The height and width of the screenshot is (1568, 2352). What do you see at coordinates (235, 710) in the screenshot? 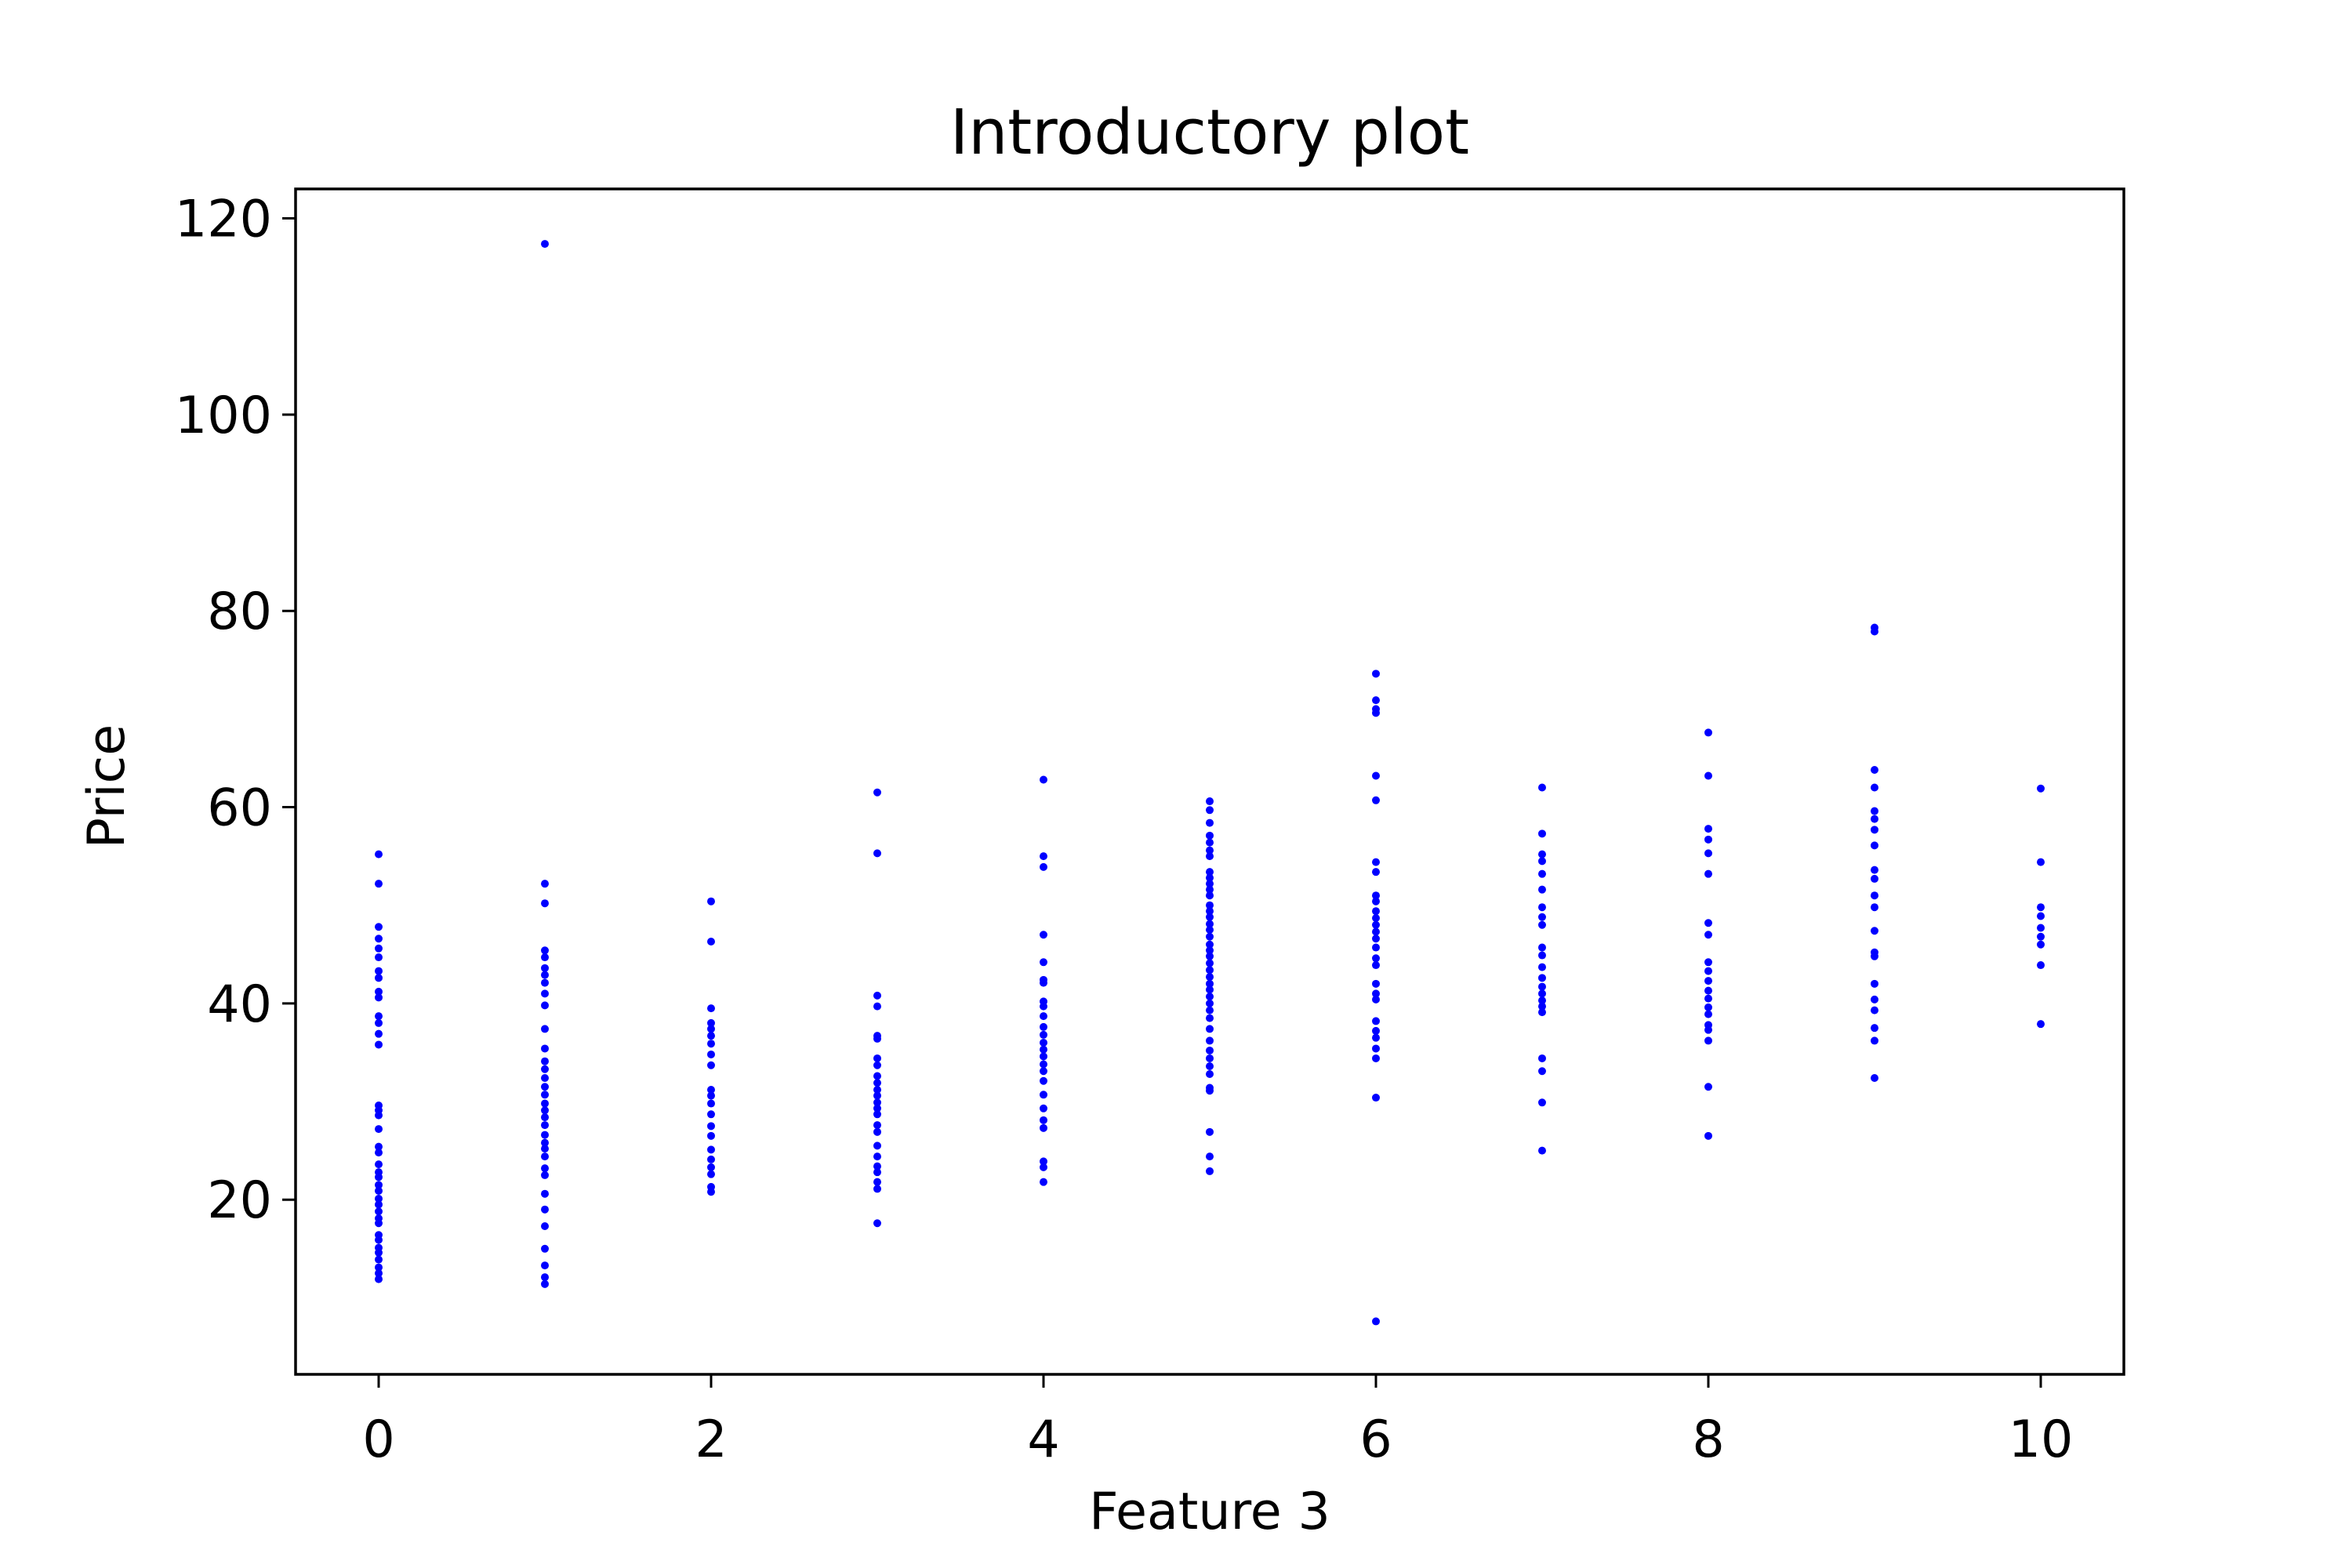
I see `y-axis-ticks: 20 40 60 80 100 120` at bounding box center [235, 710].